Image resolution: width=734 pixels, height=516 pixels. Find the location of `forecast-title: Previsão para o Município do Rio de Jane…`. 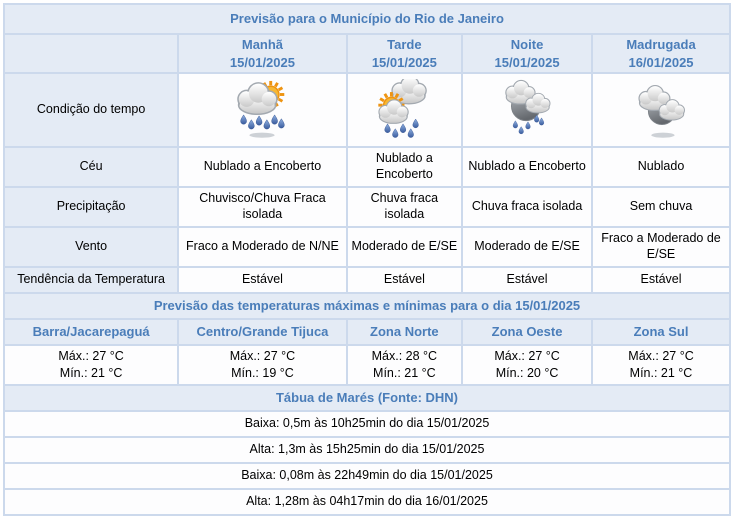

forecast-title: Previsão para o Município do Rio de Jane… is located at coordinates (367, 19).